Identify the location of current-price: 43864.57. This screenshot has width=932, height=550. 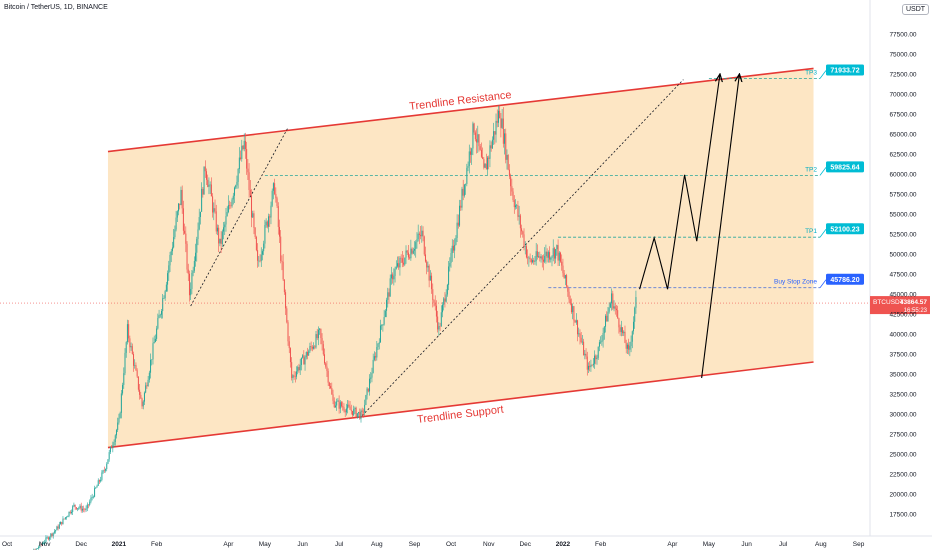
(913, 302).